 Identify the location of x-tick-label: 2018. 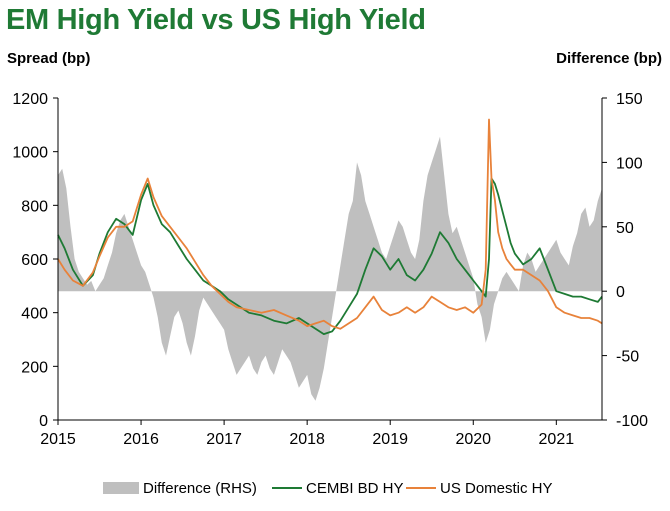
(307, 439).